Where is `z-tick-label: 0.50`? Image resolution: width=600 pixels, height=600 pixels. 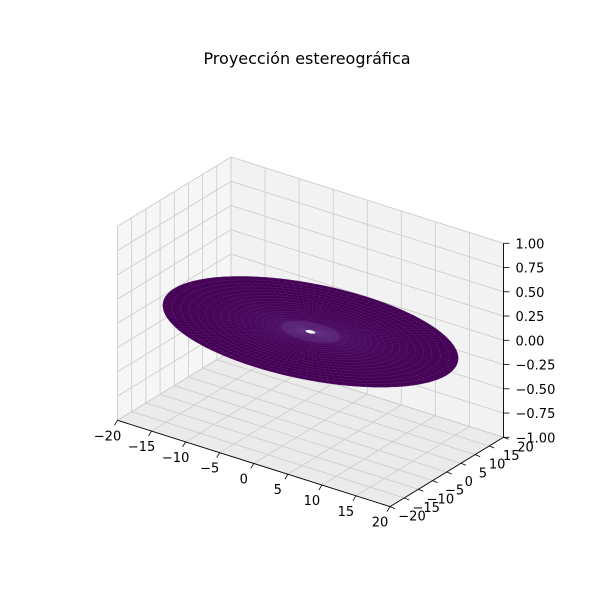
z-tick-label: 0.50 is located at coordinates (530, 293).